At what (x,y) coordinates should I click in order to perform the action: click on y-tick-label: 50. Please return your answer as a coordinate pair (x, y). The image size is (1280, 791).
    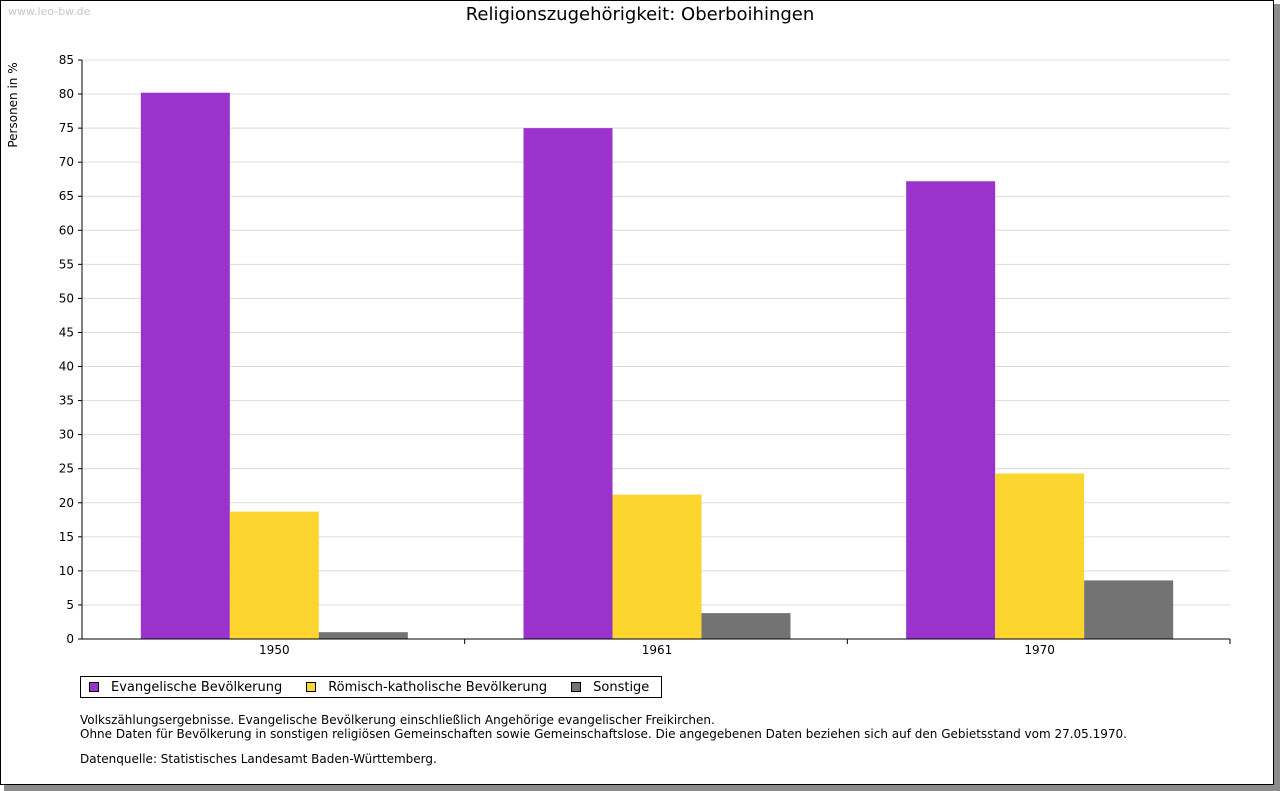
    Looking at the image, I should click on (66, 298).